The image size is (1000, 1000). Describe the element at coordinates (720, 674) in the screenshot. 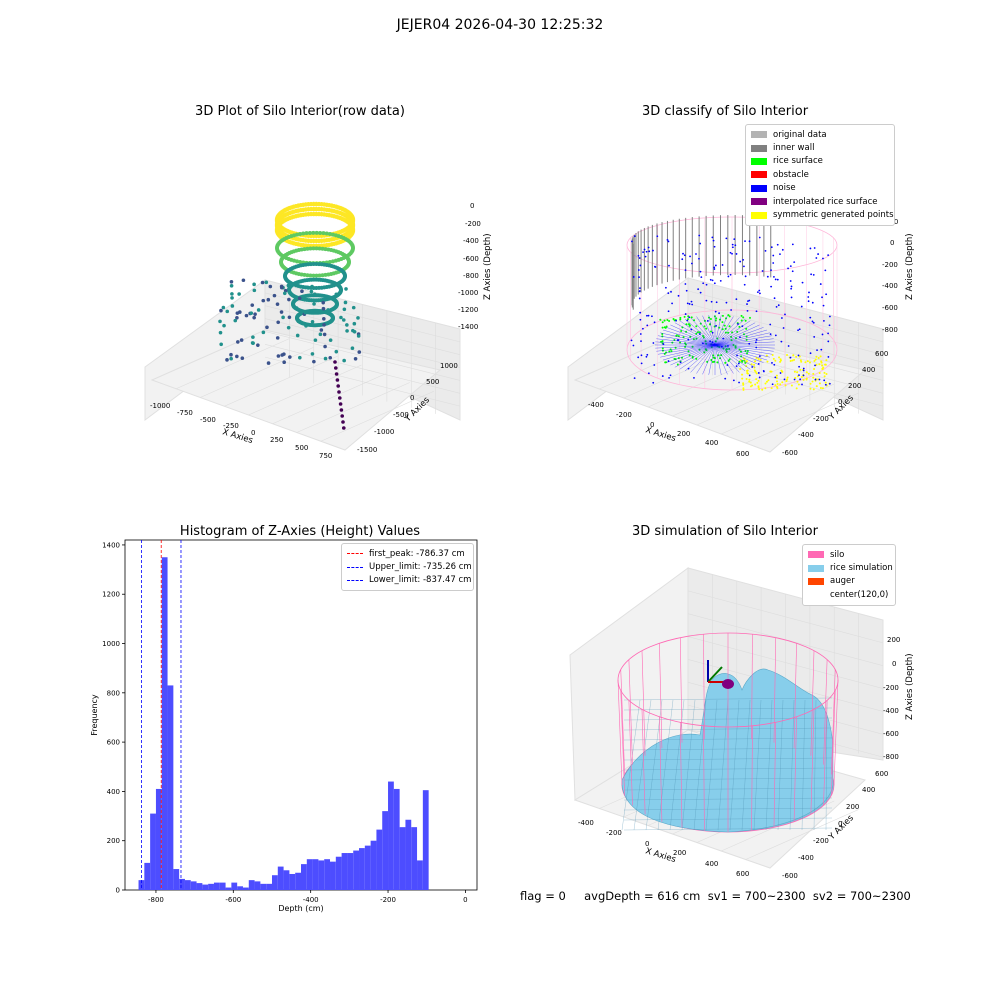

I see `auger-marker` at that location.